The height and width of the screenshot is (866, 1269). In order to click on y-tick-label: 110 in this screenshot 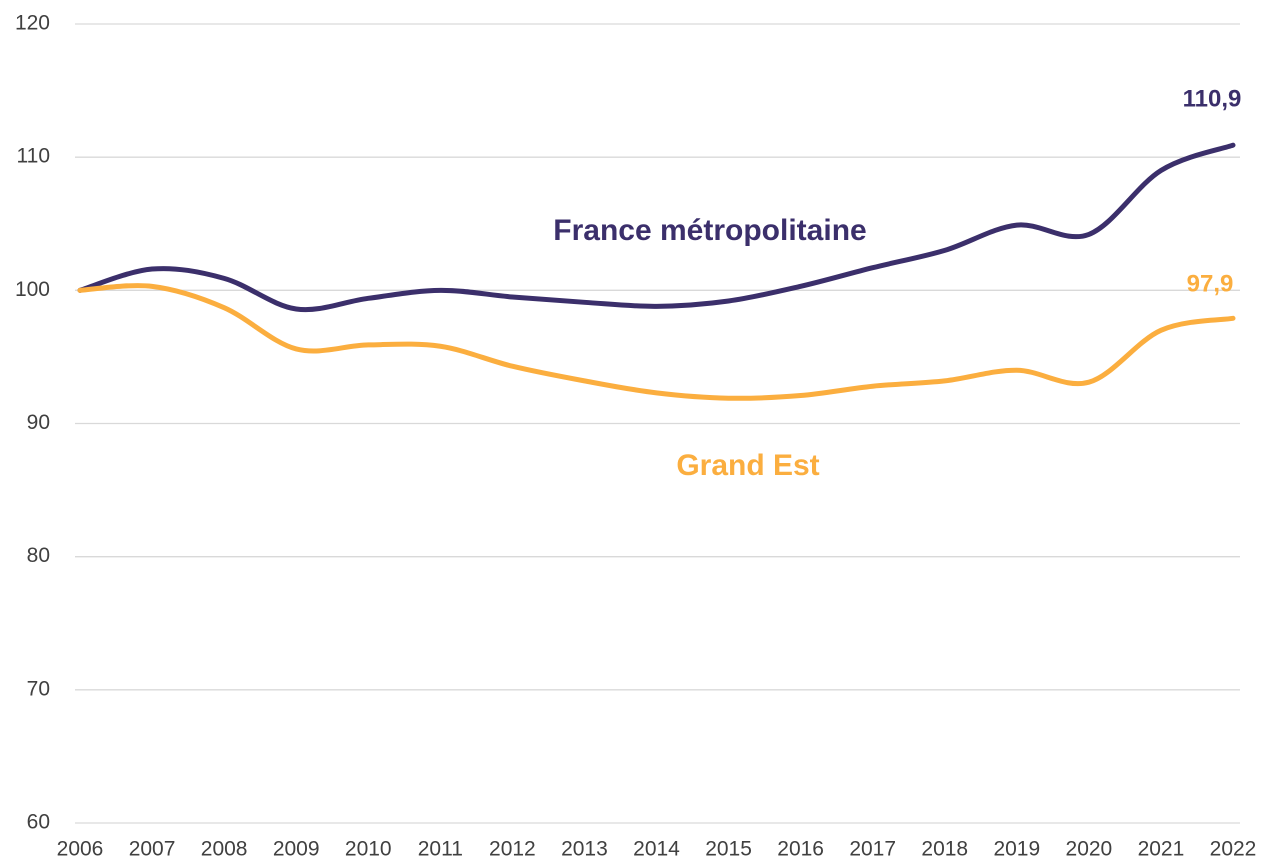, I will do `click(33, 156)`.